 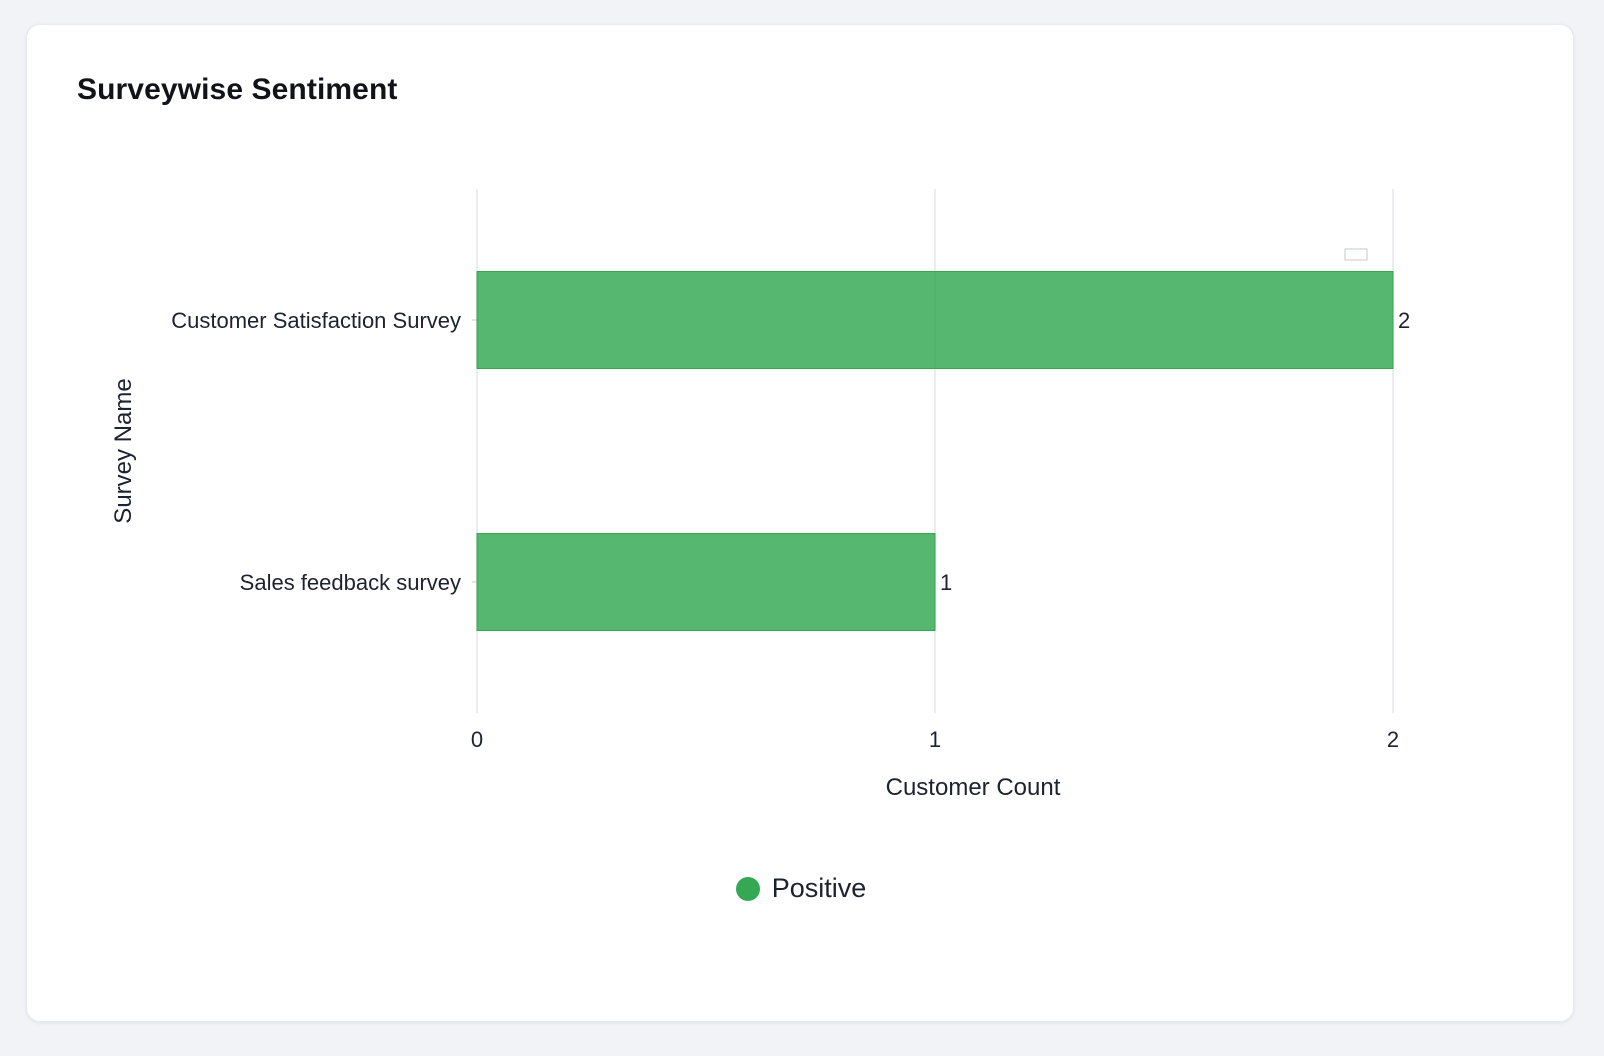 What do you see at coordinates (123, 450) in the screenshot?
I see `y-axis-title: Survey Name` at bounding box center [123, 450].